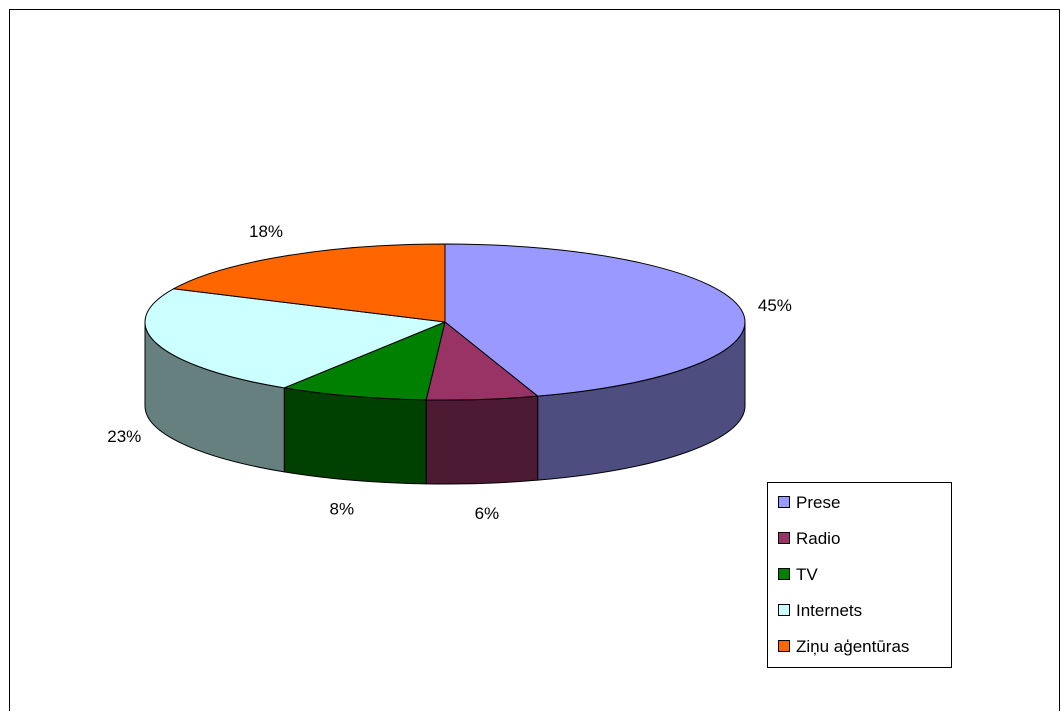  I want to click on pie-label-5: 18%, so click(266, 231).